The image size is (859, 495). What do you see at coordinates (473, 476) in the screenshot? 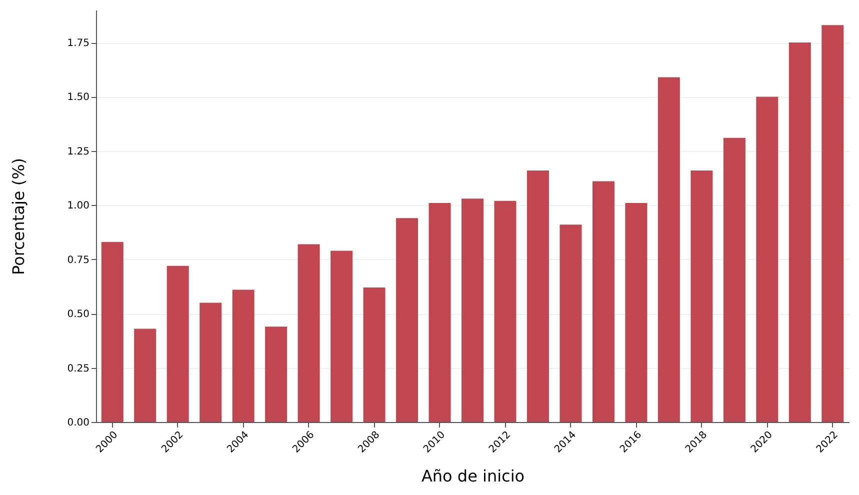
I see `x-axis-title: Año de inicio` at bounding box center [473, 476].